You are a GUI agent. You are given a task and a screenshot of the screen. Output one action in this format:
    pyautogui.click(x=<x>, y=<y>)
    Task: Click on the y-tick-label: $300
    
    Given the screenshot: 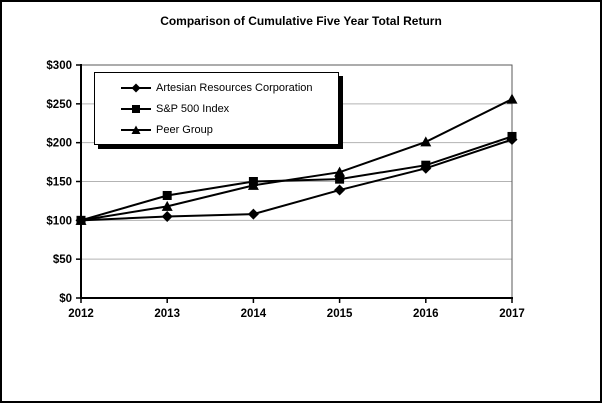 What is the action you would take?
    pyautogui.click(x=59, y=66)
    